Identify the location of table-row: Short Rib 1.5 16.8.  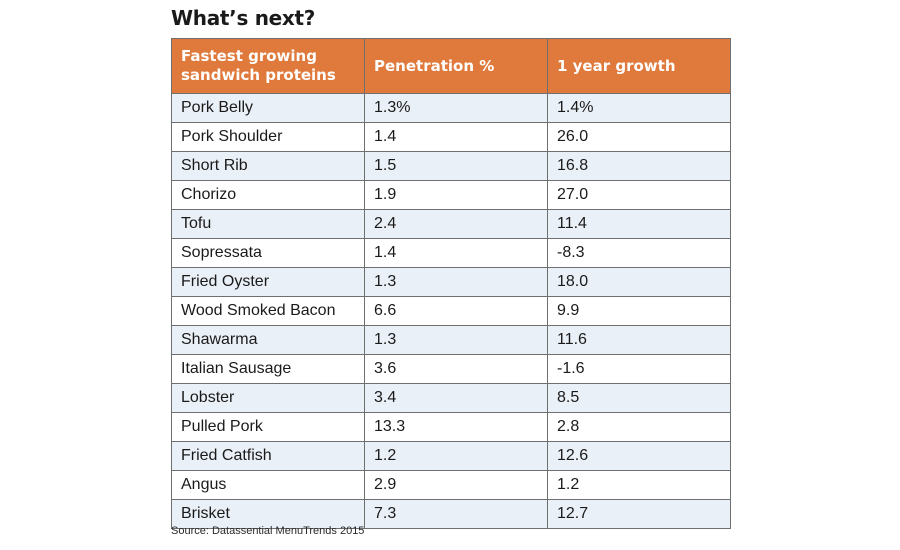
(451, 166).